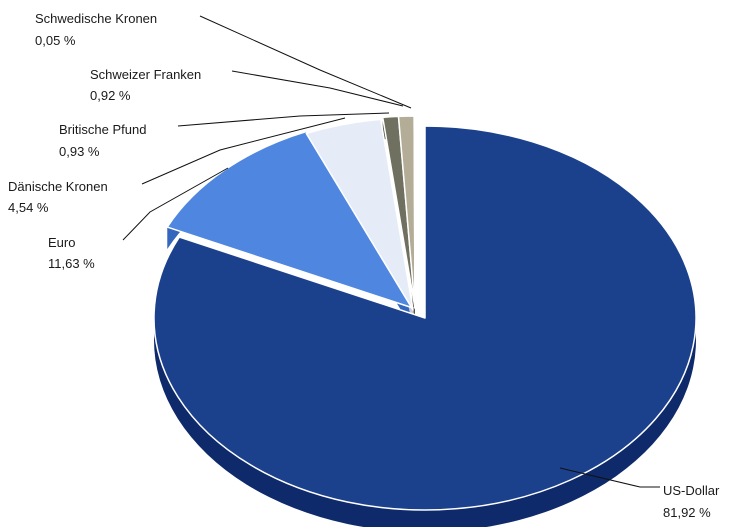  Describe the element at coordinates (71, 263) in the screenshot. I see `value-label-euro: 11,63 %` at that location.